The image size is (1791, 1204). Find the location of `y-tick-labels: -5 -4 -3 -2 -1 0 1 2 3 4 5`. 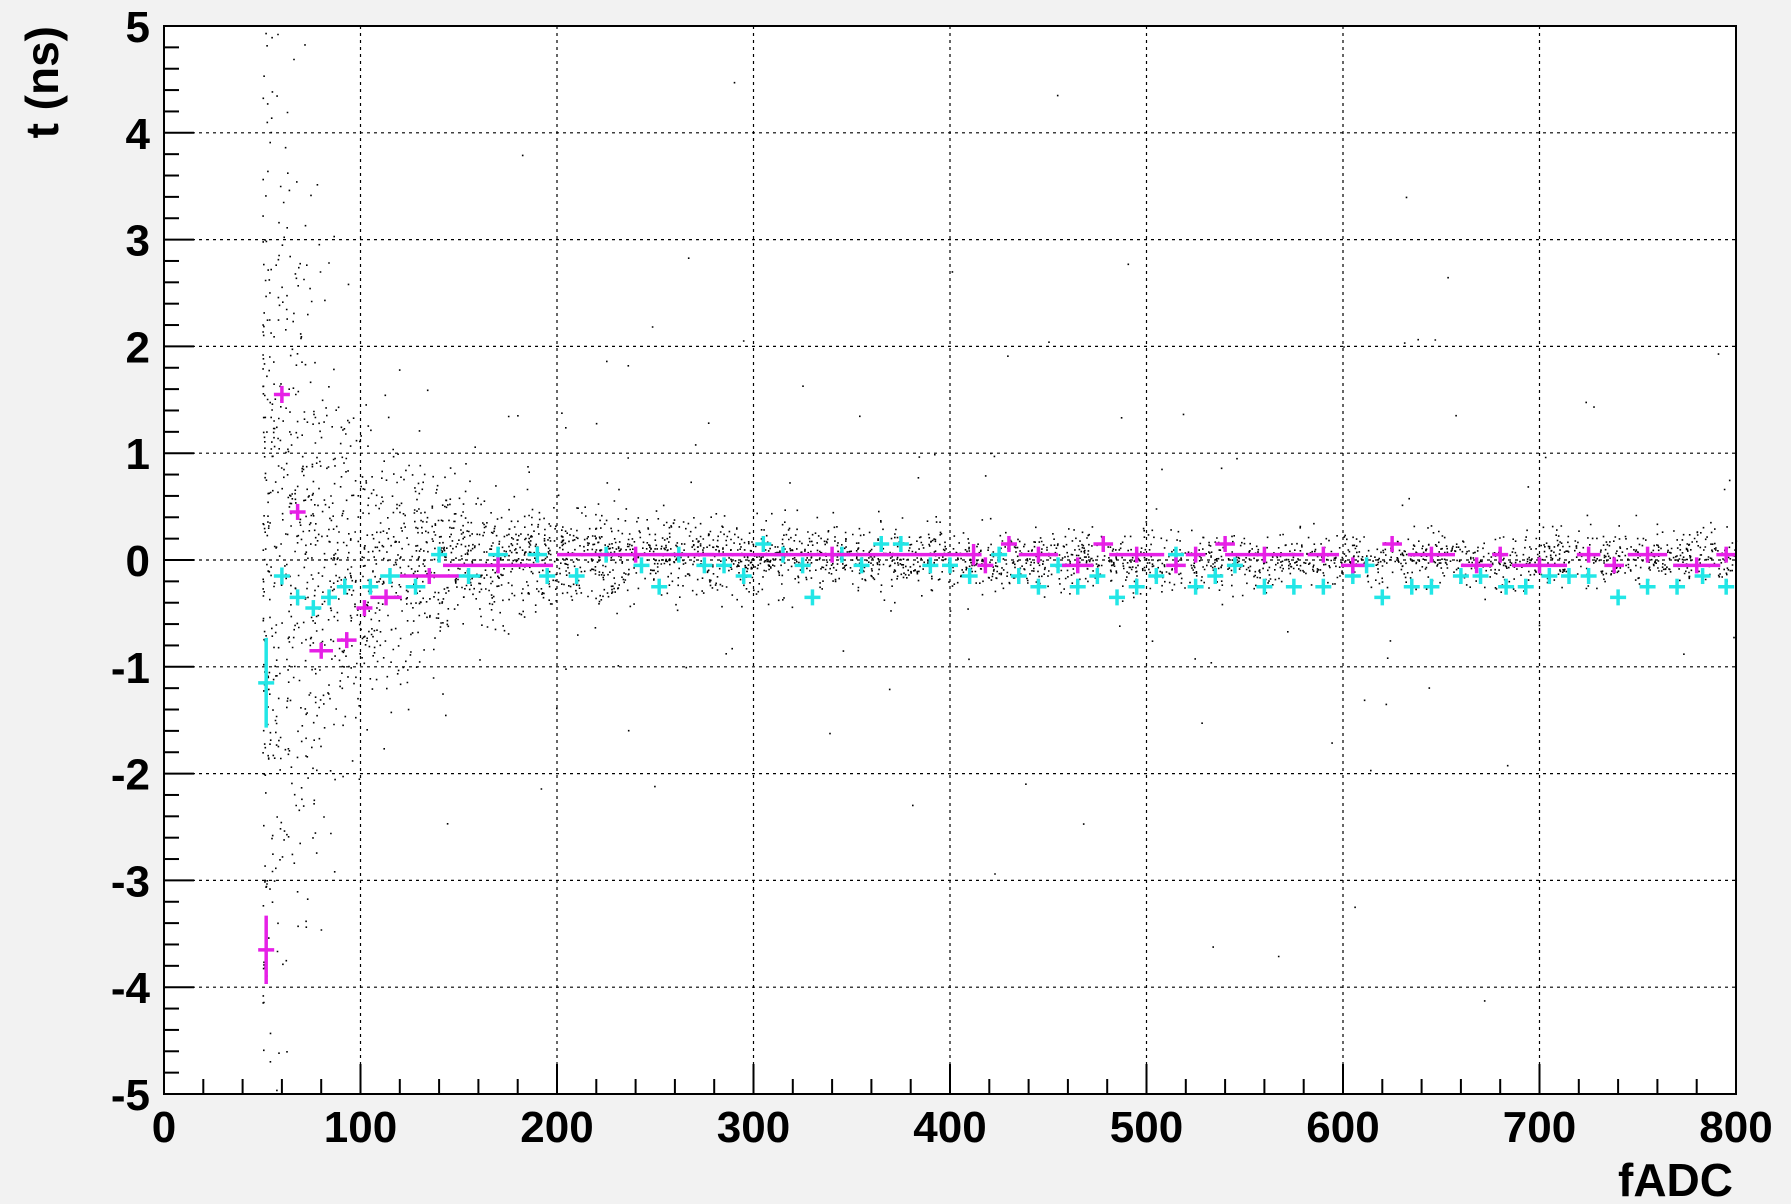

y-tick-labels: -5 -4 -3 -2 -1 0 1 2 3 4 5 is located at coordinates (131, 561).